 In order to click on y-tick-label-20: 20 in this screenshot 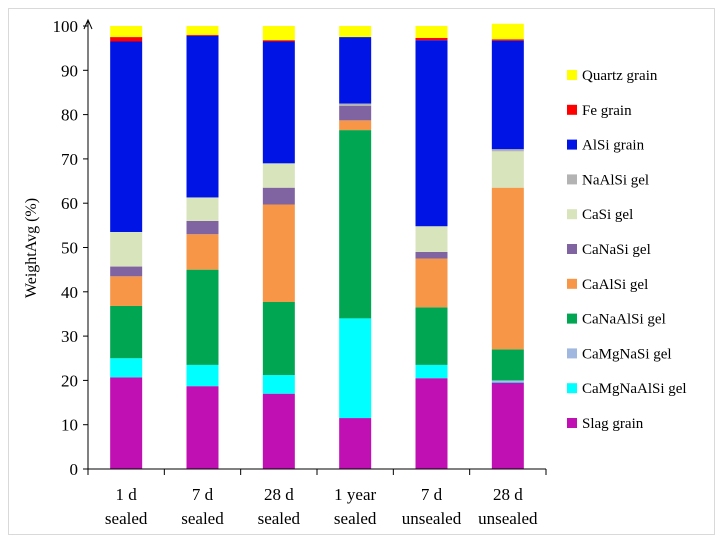, I will do `click(69, 380)`.